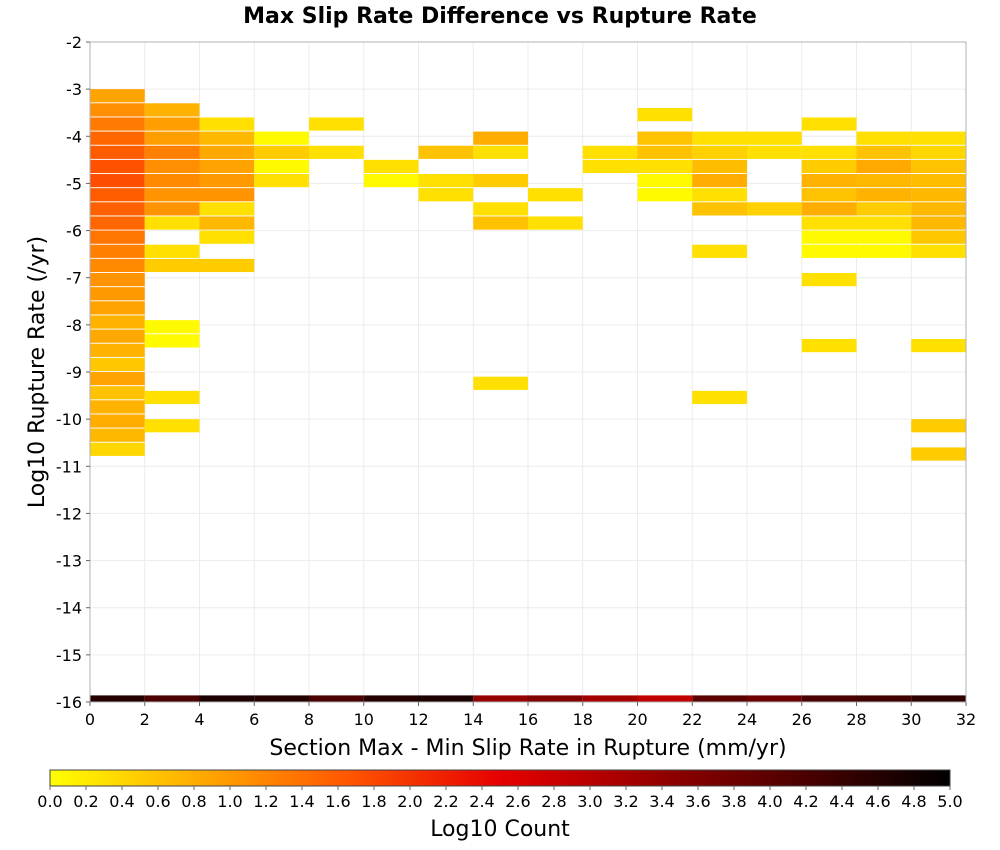 This screenshot has width=1000, height=850. What do you see at coordinates (69, 608) in the screenshot?
I see `y-tick-label: -14` at bounding box center [69, 608].